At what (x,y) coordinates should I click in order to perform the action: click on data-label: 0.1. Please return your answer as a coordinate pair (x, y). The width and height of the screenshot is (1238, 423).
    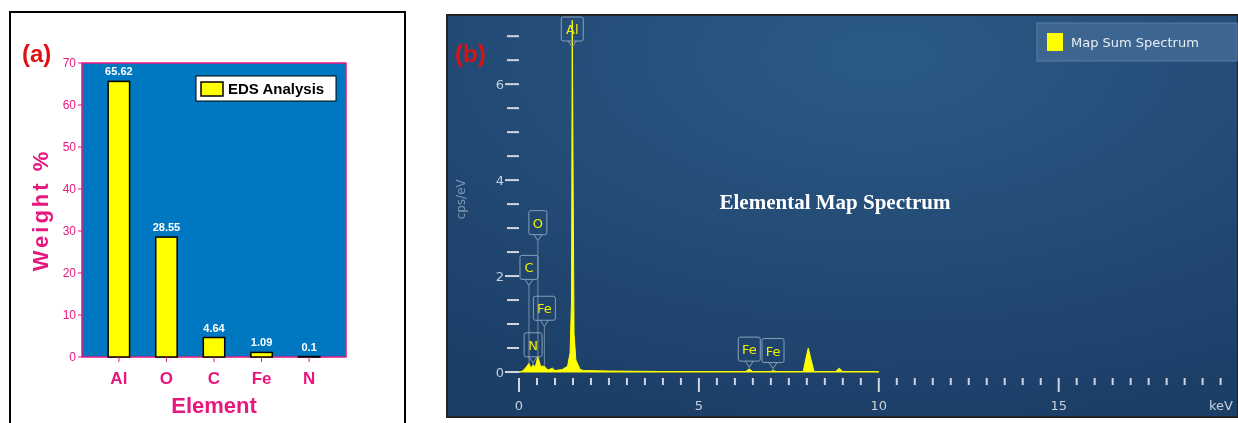
    Looking at the image, I should click on (309, 346).